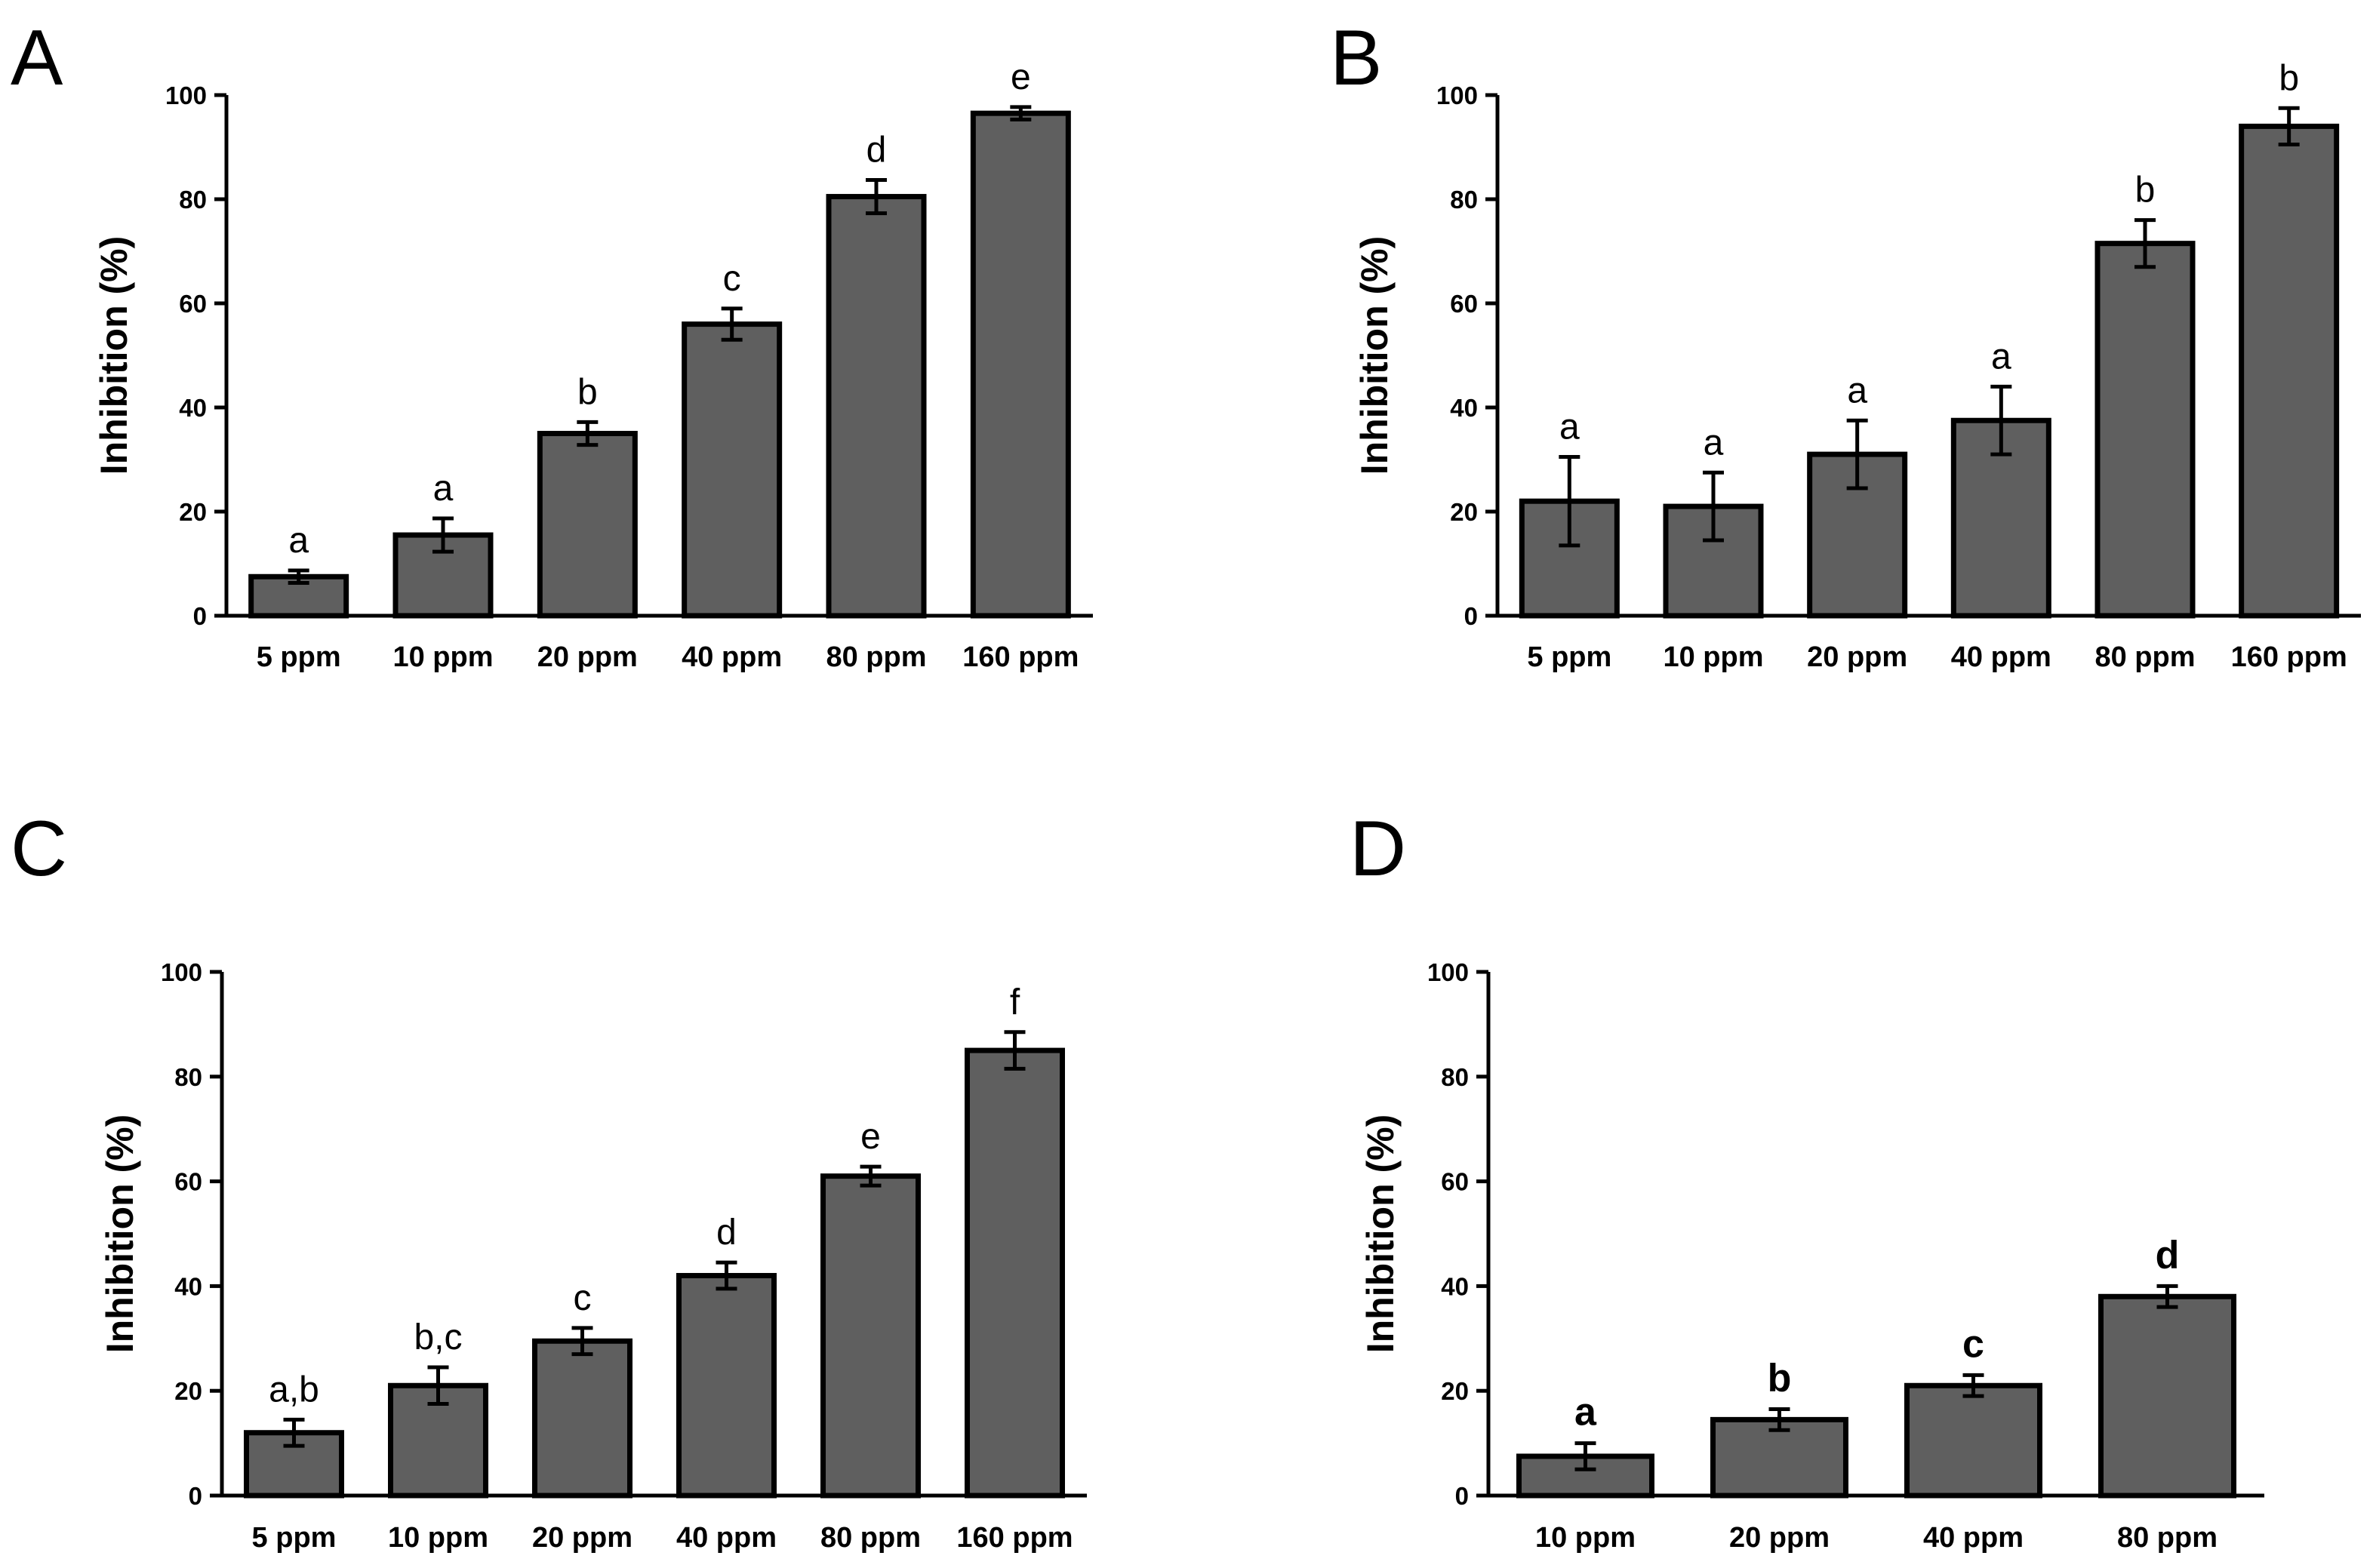 Image resolution: width=2373 pixels, height=1568 pixels. I want to click on y-tick-label-c-20: 20, so click(188, 1391).